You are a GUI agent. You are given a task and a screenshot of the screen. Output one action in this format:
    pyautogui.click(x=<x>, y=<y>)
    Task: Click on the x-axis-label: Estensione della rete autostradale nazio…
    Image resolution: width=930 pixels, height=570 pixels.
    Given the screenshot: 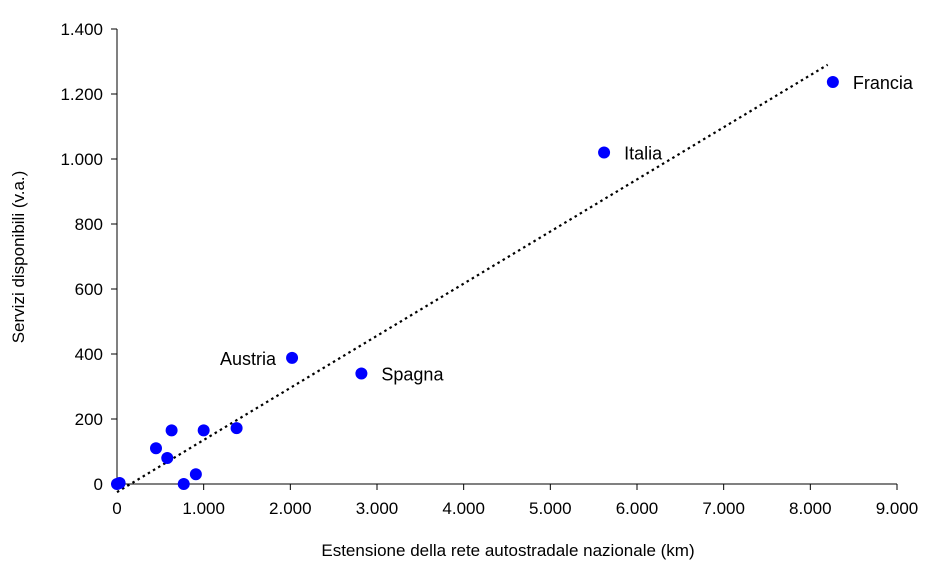 What is the action you would take?
    pyautogui.click(x=507, y=550)
    